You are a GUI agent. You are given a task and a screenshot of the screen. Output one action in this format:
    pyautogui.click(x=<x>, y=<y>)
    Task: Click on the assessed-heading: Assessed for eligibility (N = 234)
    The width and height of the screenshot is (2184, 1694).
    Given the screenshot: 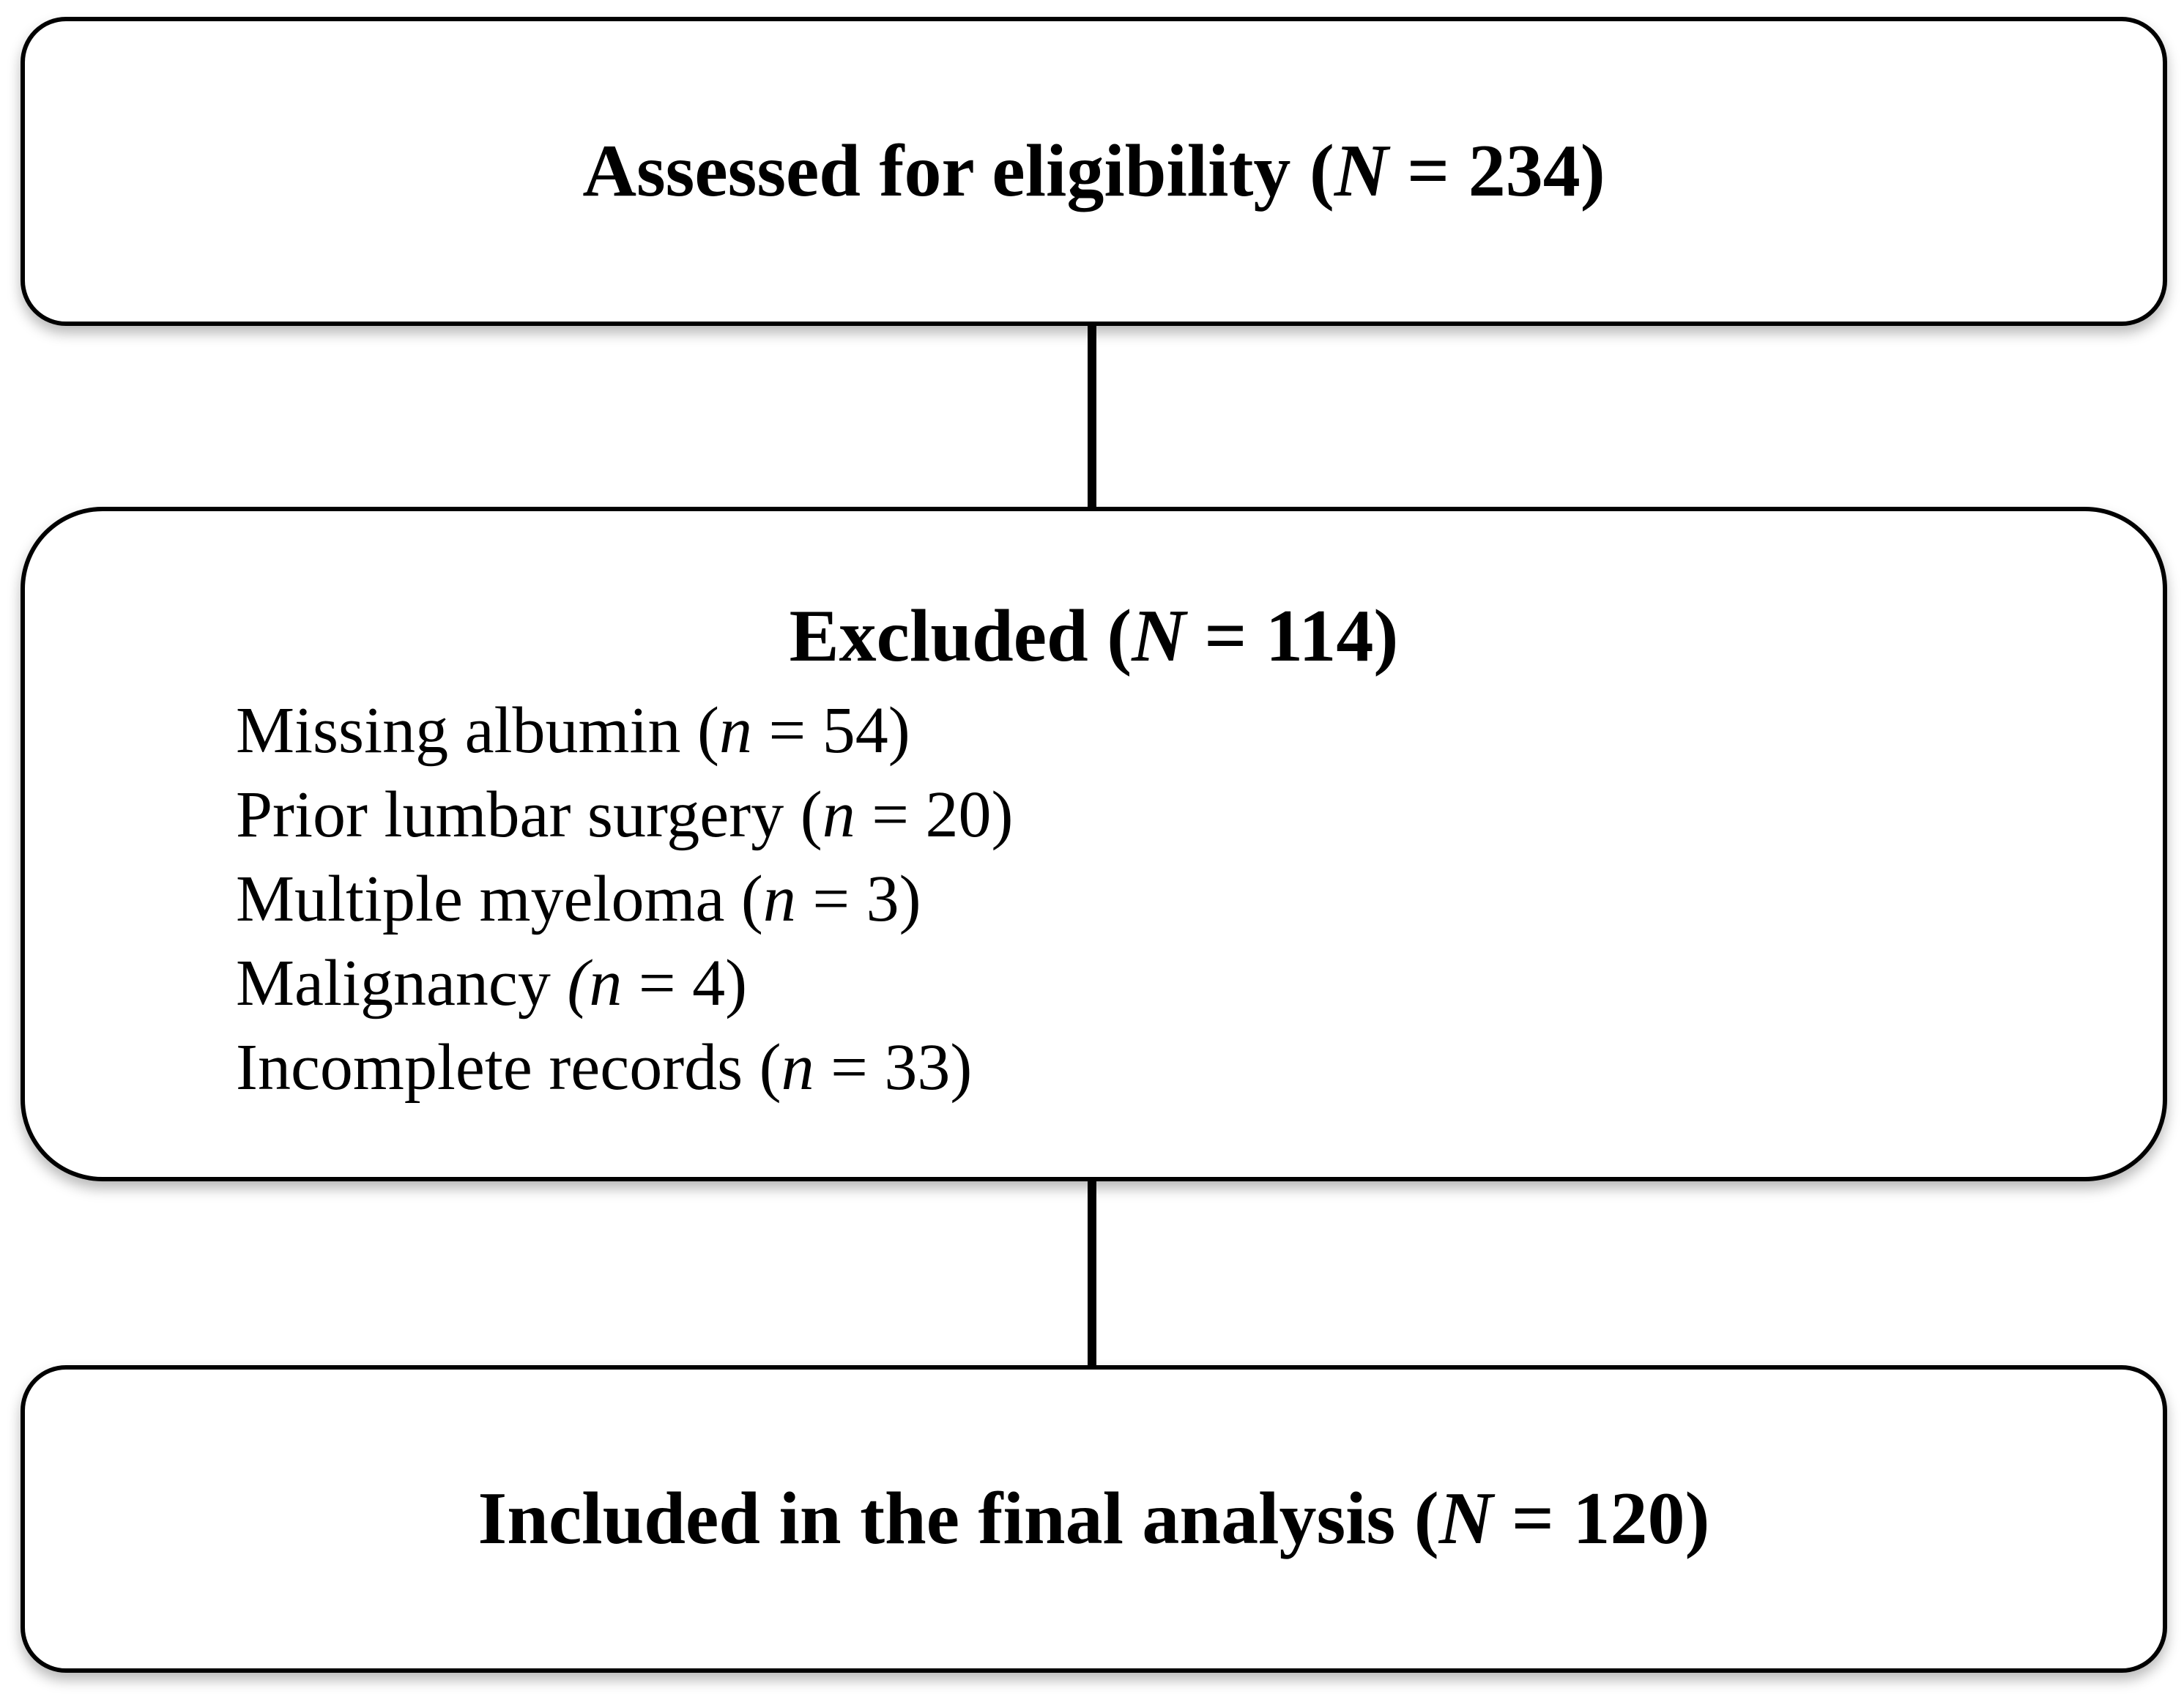 What is the action you would take?
    pyautogui.click(x=1093, y=170)
    